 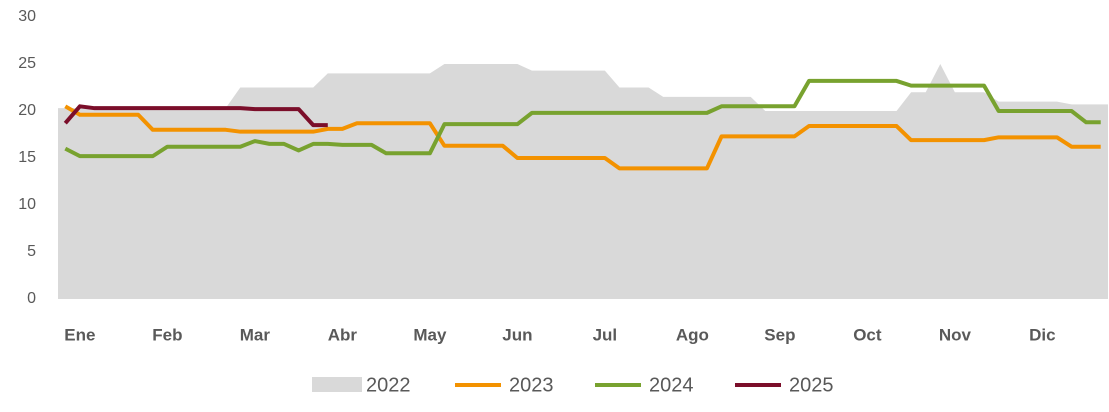 I want to click on x-tick-label: Ene, so click(x=79, y=334).